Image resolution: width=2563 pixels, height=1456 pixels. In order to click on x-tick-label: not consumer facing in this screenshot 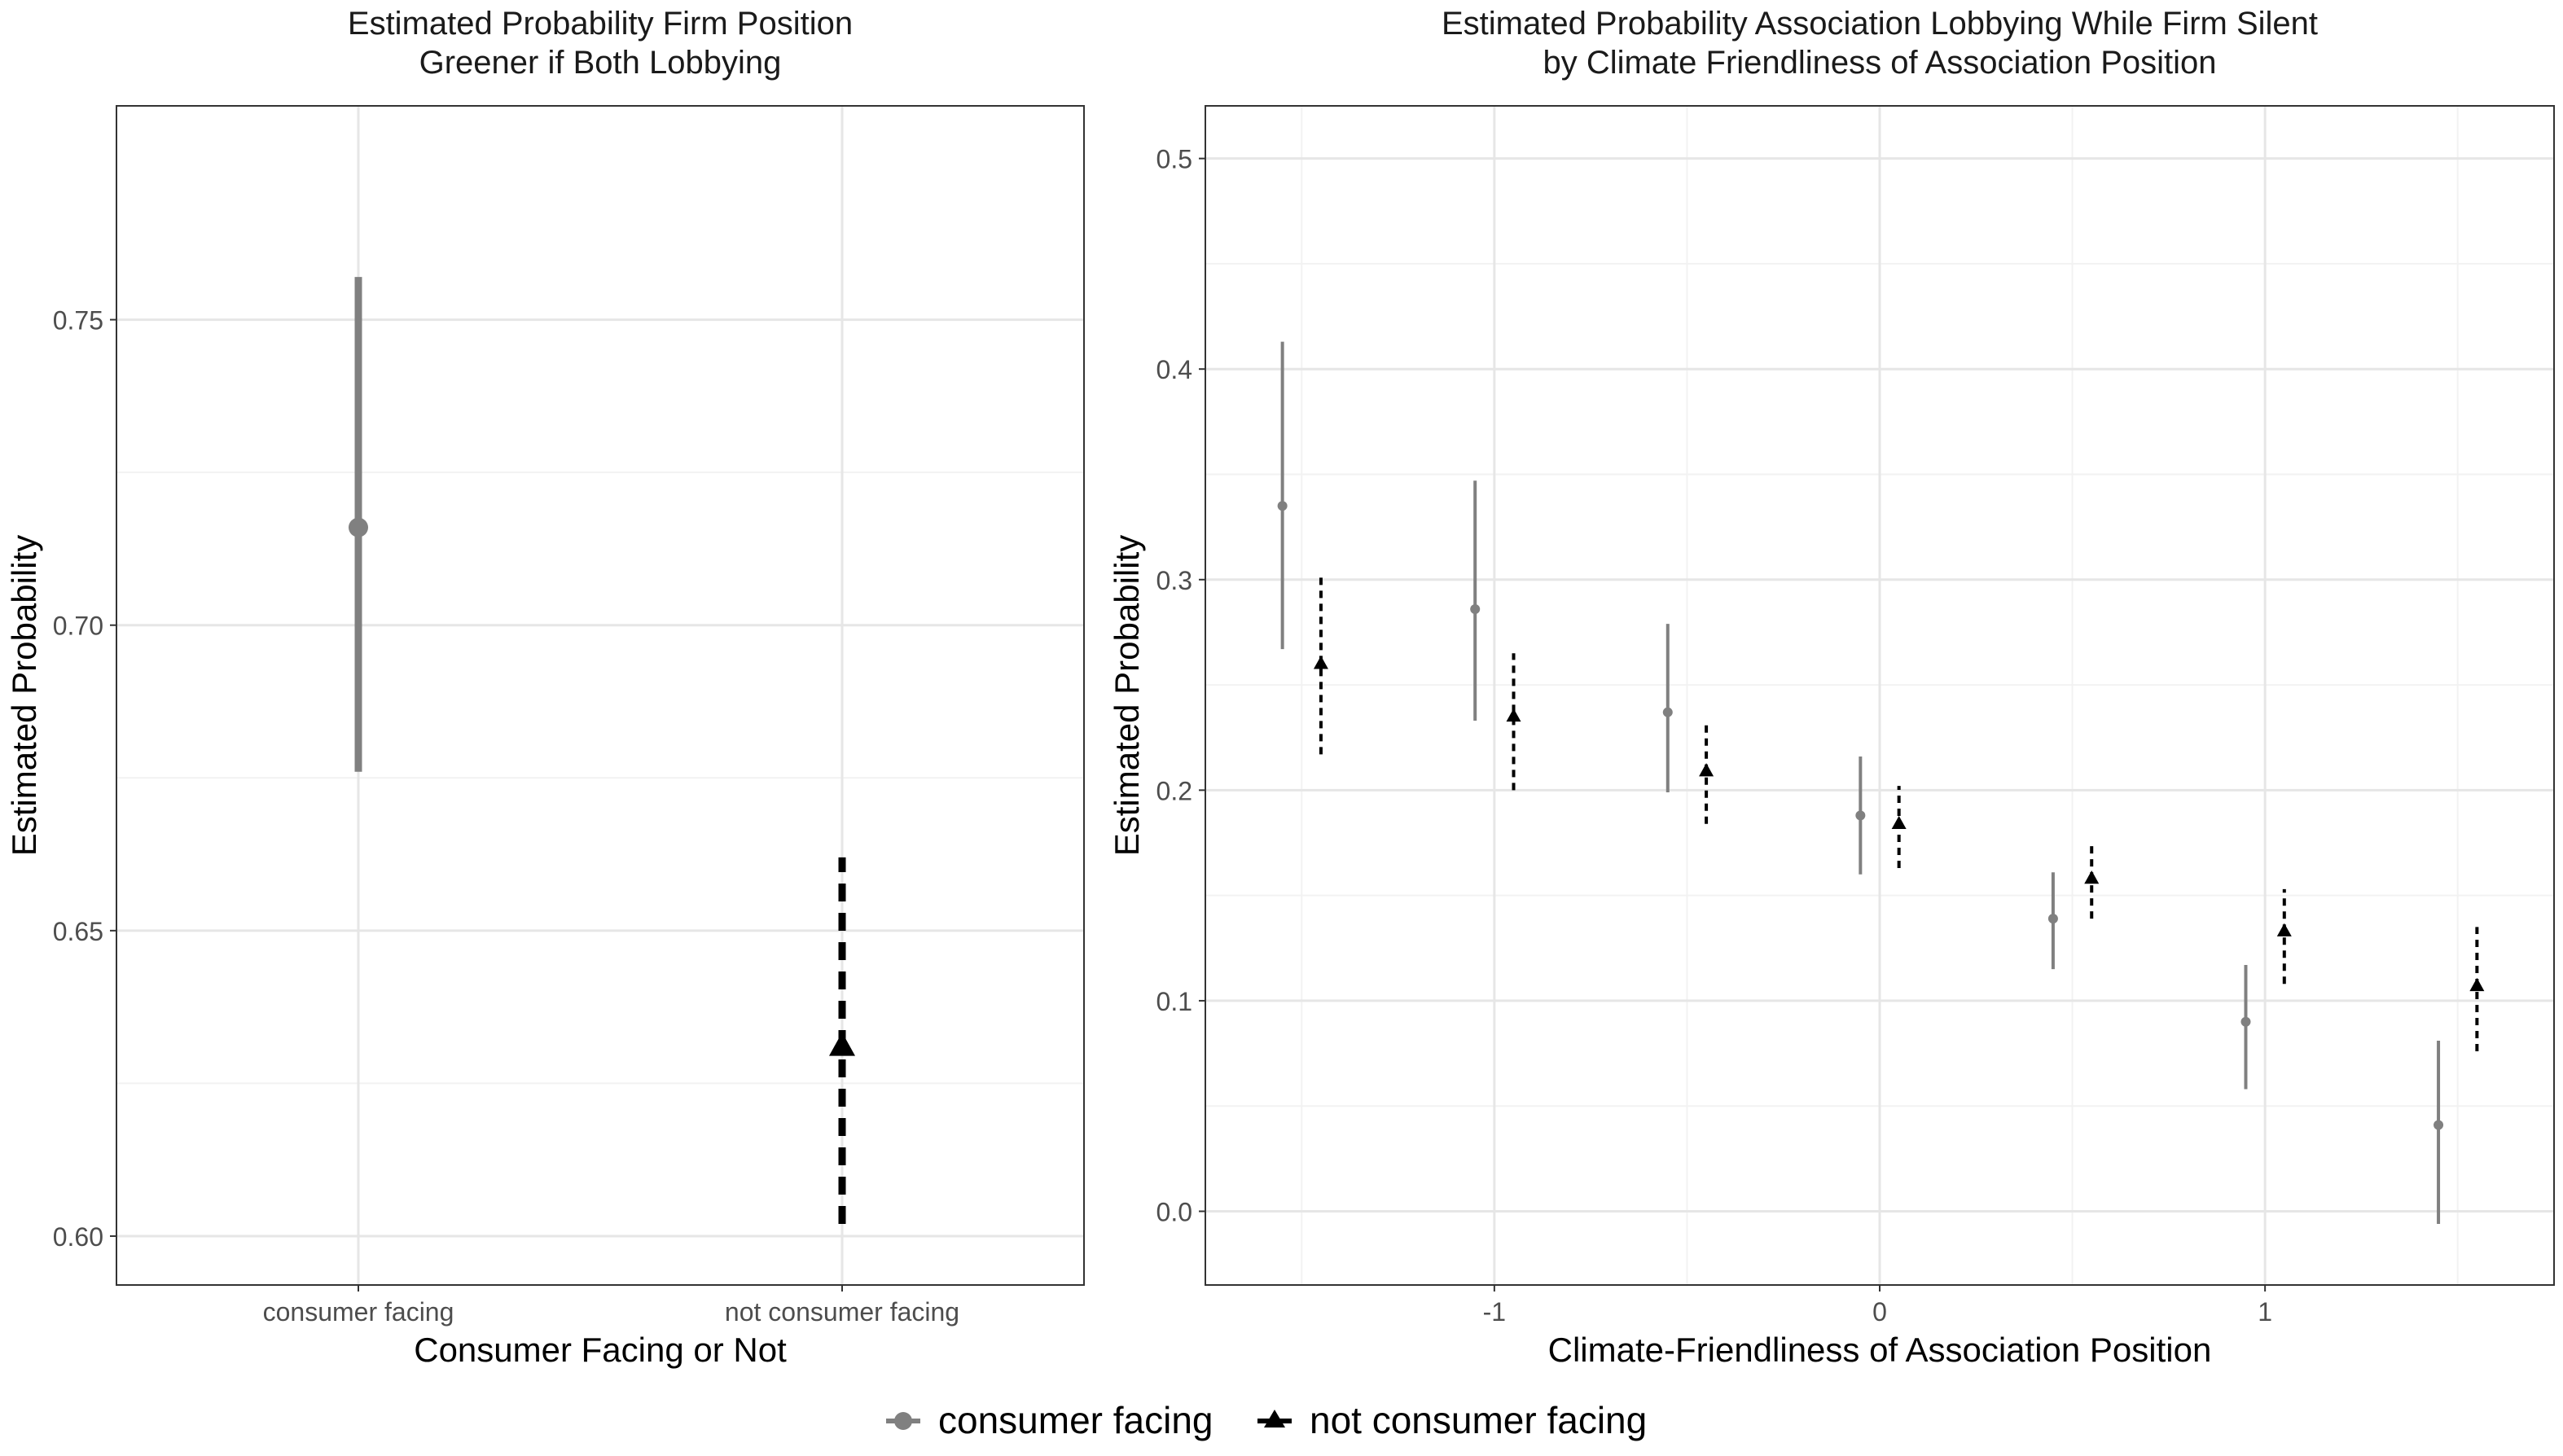, I will do `click(842, 1312)`.